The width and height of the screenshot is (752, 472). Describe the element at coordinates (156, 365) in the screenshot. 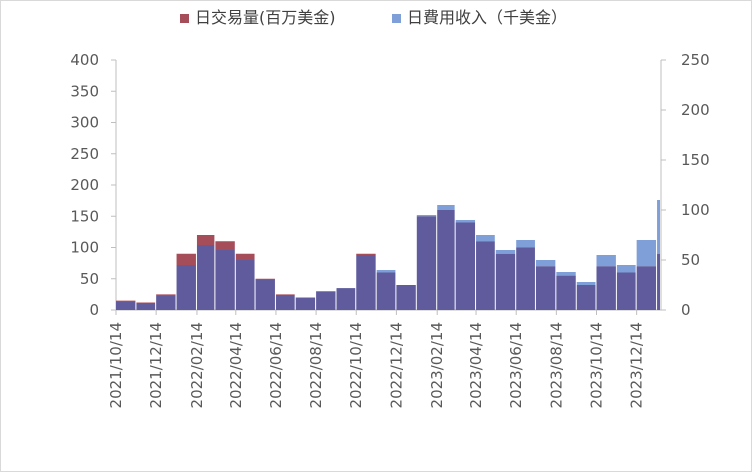

I see `x-tick-label: 2021/12/14` at that location.